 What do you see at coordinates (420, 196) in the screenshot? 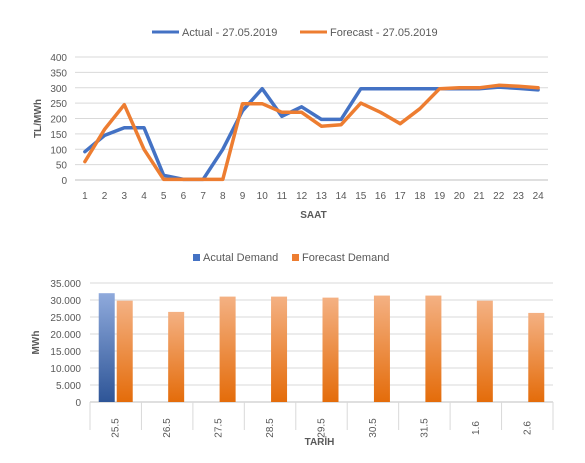
I see `x-tick-label: 18` at bounding box center [420, 196].